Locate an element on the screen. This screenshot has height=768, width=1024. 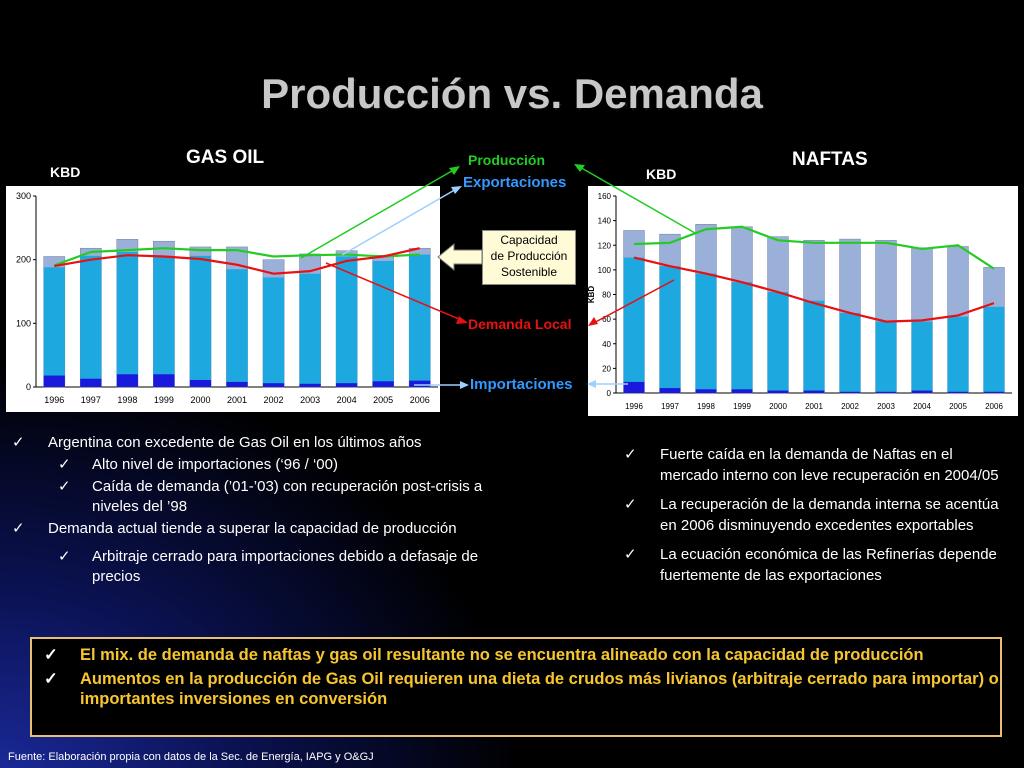
gasoil-x-tick-label: 2006 is located at coordinates (420, 400).